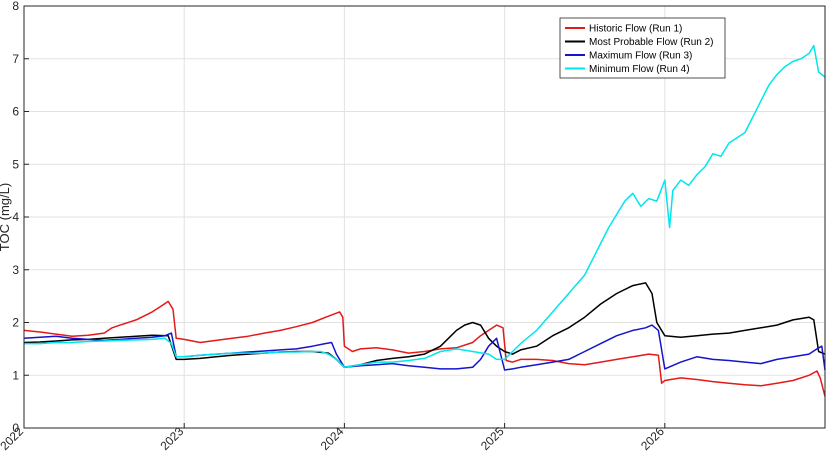 Image resolution: width=829 pixels, height=460 pixels. What do you see at coordinates (639, 69) in the screenshot?
I see `legend-label: Minimum Flow (Run 4)` at bounding box center [639, 69].